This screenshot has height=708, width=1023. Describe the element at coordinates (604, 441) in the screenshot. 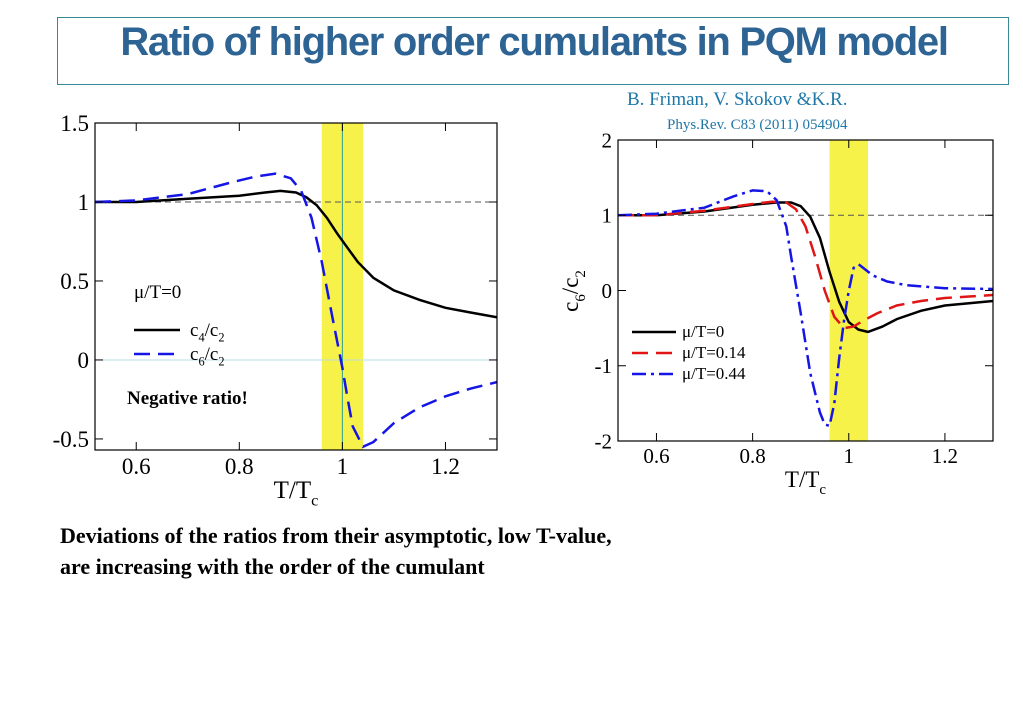

I see `y-tick-label: -2` at that location.